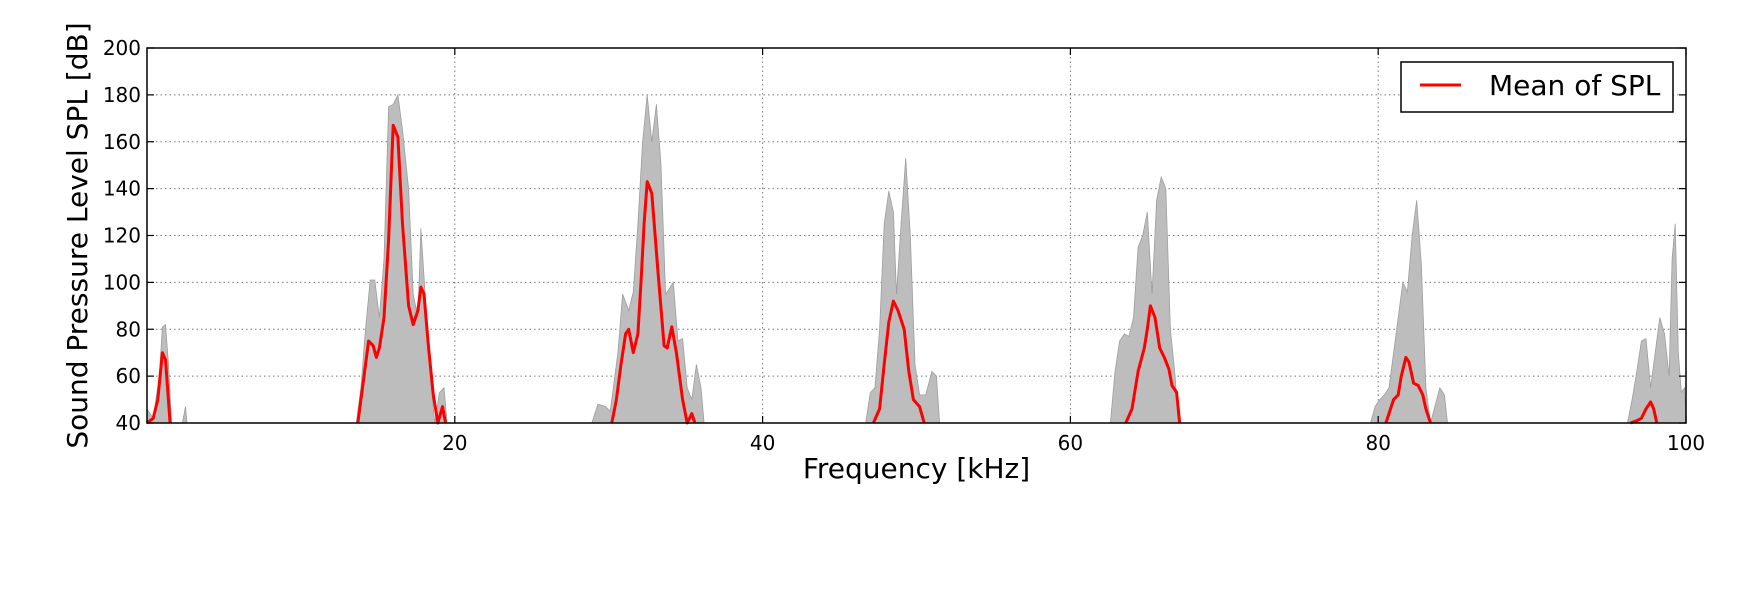 The height and width of the screenshot is (600, 1758). Describe the element at coordinates (77, 235) in the screenshot. I see `y-axis-label: Sound Pressure Level SPL [dB]` at that location.